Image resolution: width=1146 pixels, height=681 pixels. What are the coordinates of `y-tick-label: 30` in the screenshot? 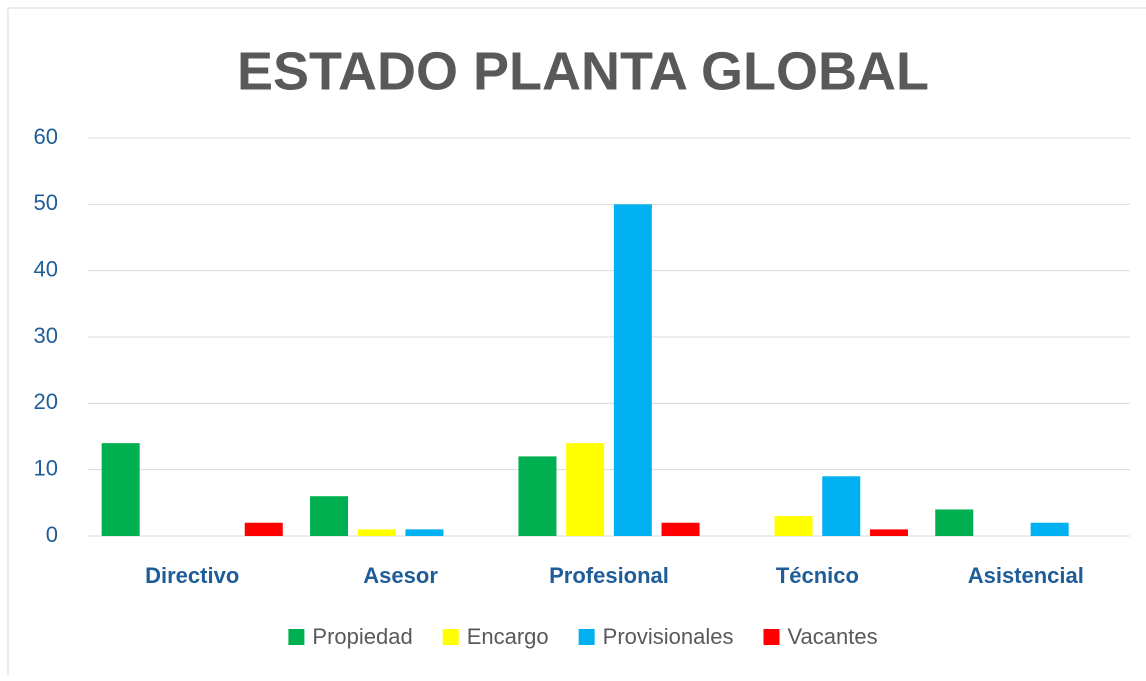 It's located at (46, 335).